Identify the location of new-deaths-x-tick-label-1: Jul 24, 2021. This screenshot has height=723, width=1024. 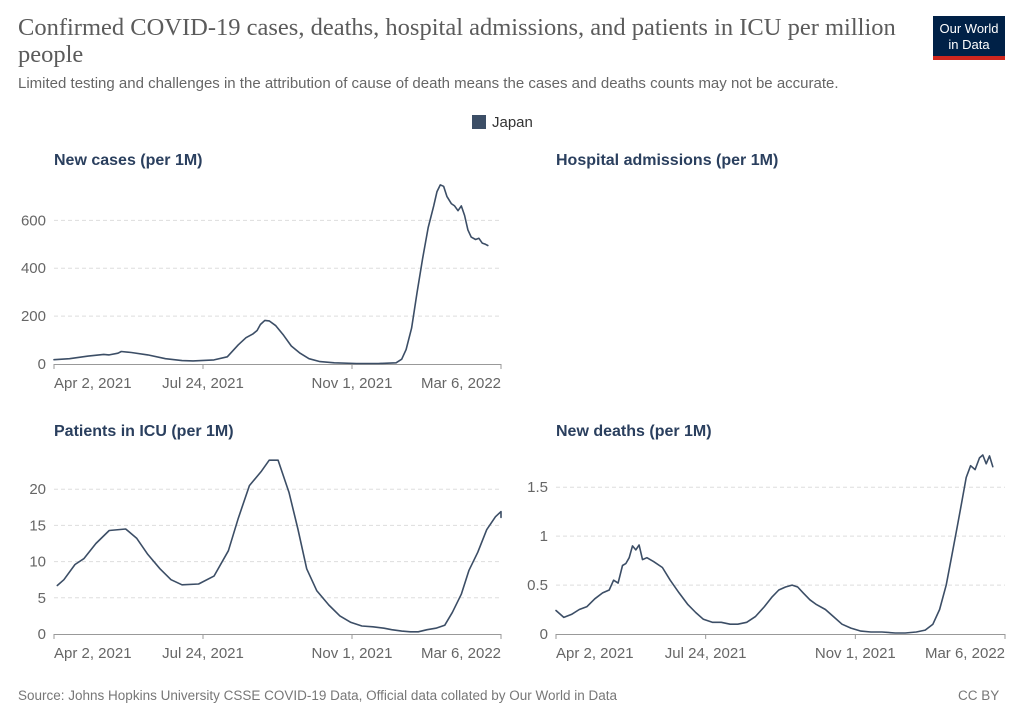
(706, 653).